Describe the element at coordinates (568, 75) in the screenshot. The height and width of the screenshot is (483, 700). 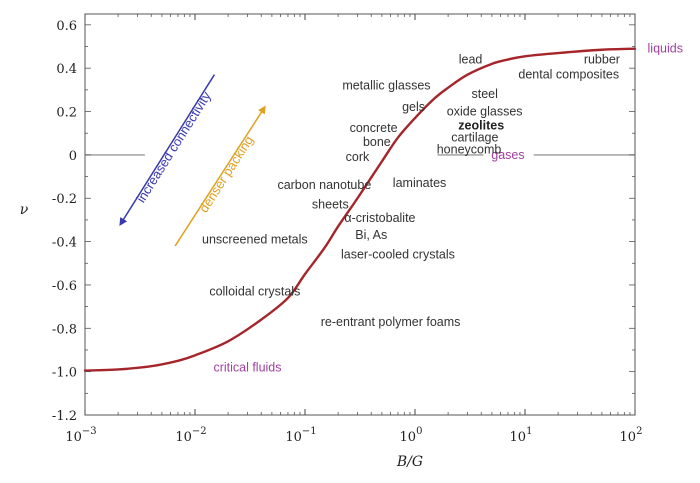
I see `material-label: dental composites` at that location.